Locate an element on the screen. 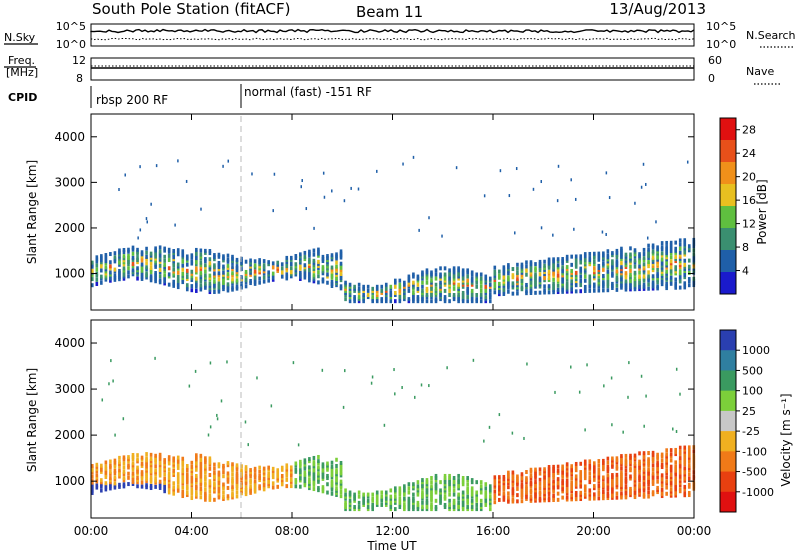 The image size is (800, 554). colorbar-swatch is located at coordinates (728, 151).